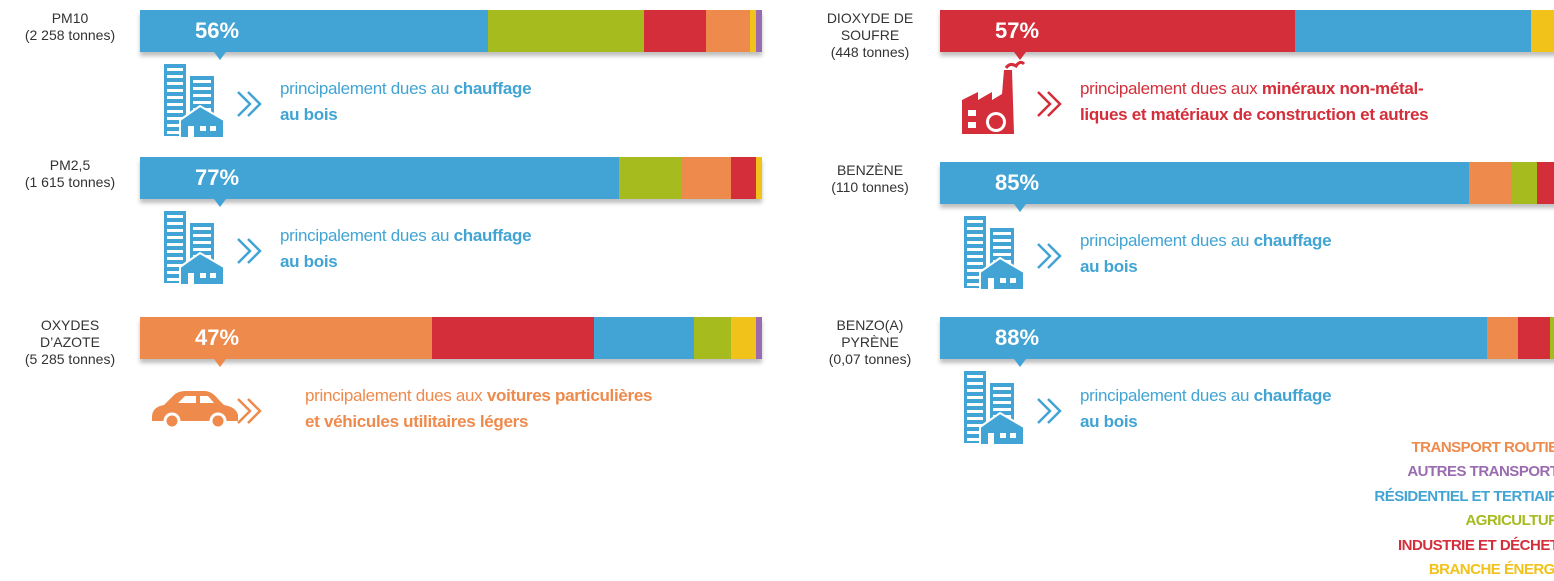 This screenshot has height=581, width=1554. What do you see at coordinates (451, 31) in the screenshot?
I see `stacked-bar: 56%` at bounding box center [451, 31].